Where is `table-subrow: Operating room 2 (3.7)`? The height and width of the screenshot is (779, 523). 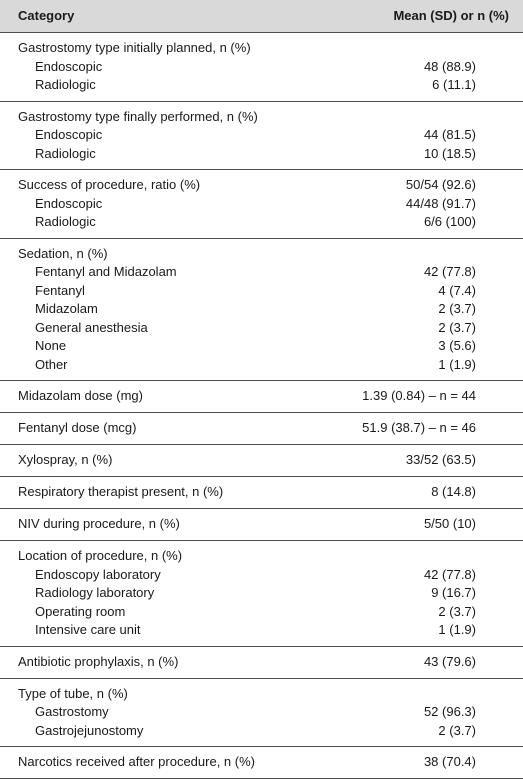
table-subrow: Operating room 2 (3.7) is located at coordinates (261, 612).